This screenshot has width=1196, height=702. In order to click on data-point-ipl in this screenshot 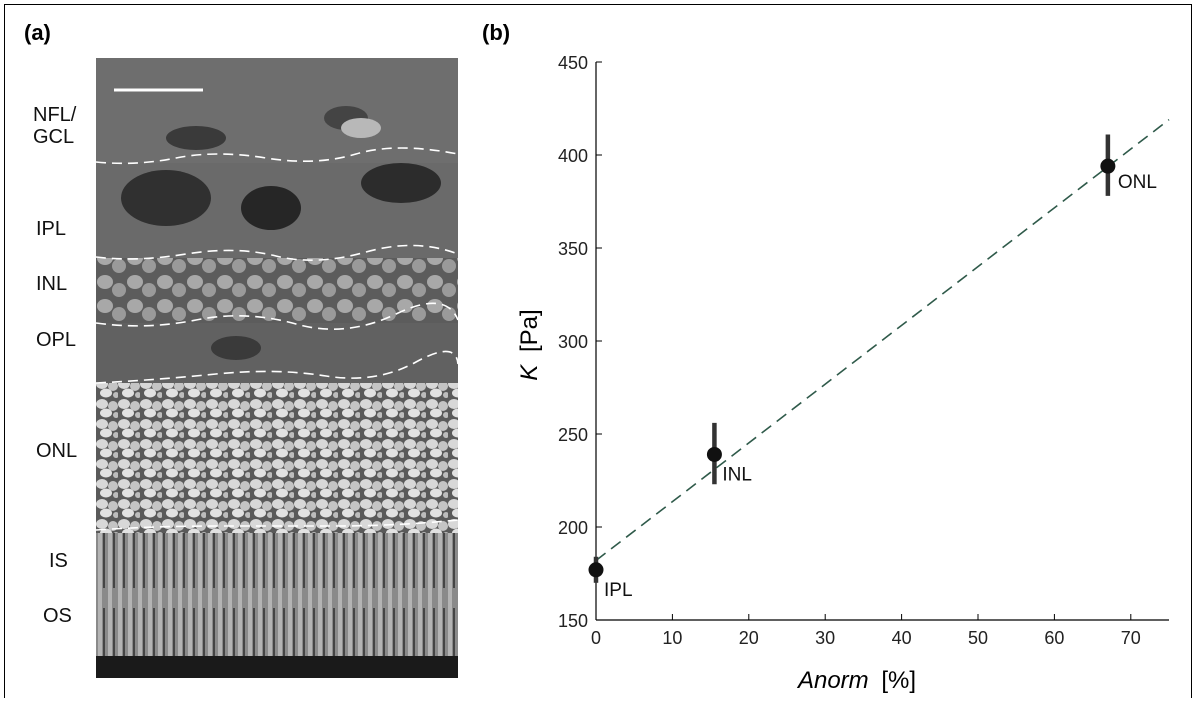, I will do `click(596, 570)`.